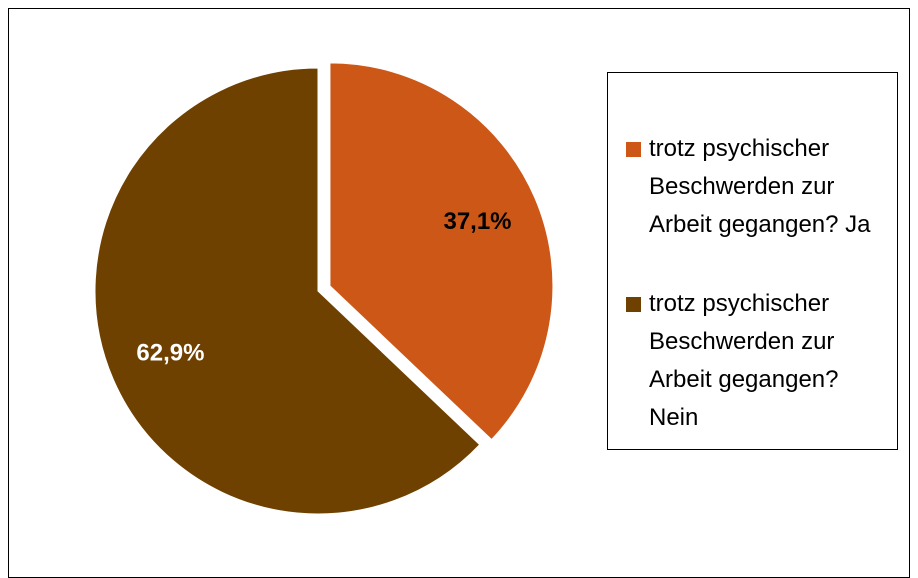  I want to click on value-label: 62,9%, so click(170, 353).